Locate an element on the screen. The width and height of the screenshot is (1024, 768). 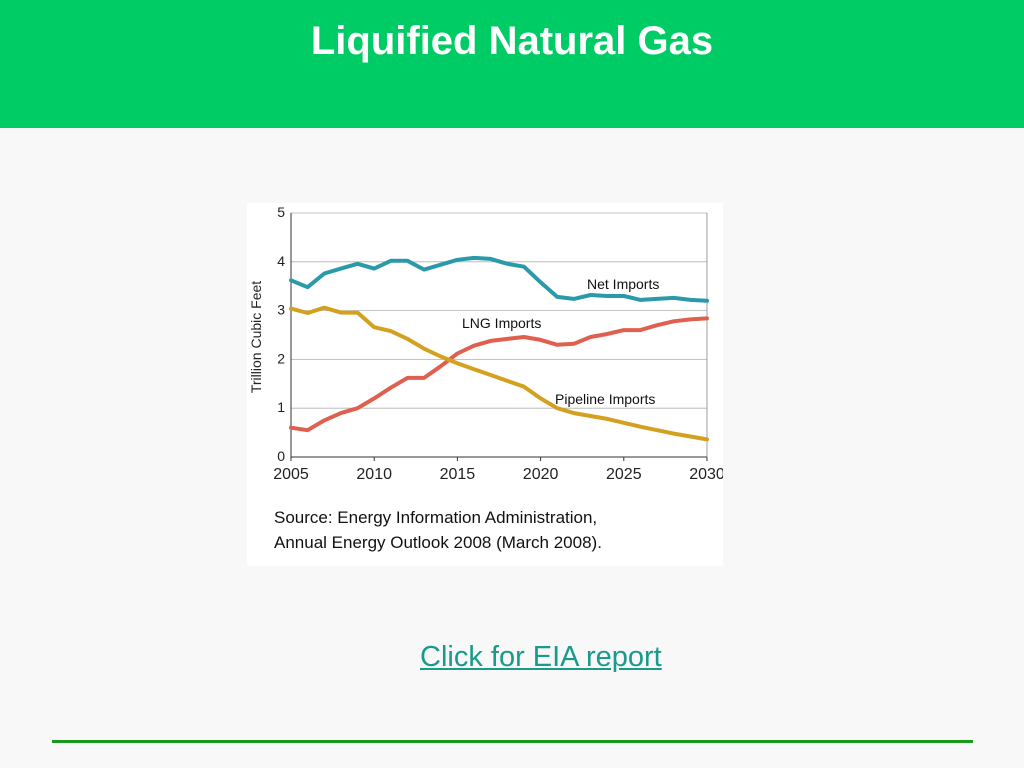
y-tick-label: 4 is located at coordinates (281, 261).